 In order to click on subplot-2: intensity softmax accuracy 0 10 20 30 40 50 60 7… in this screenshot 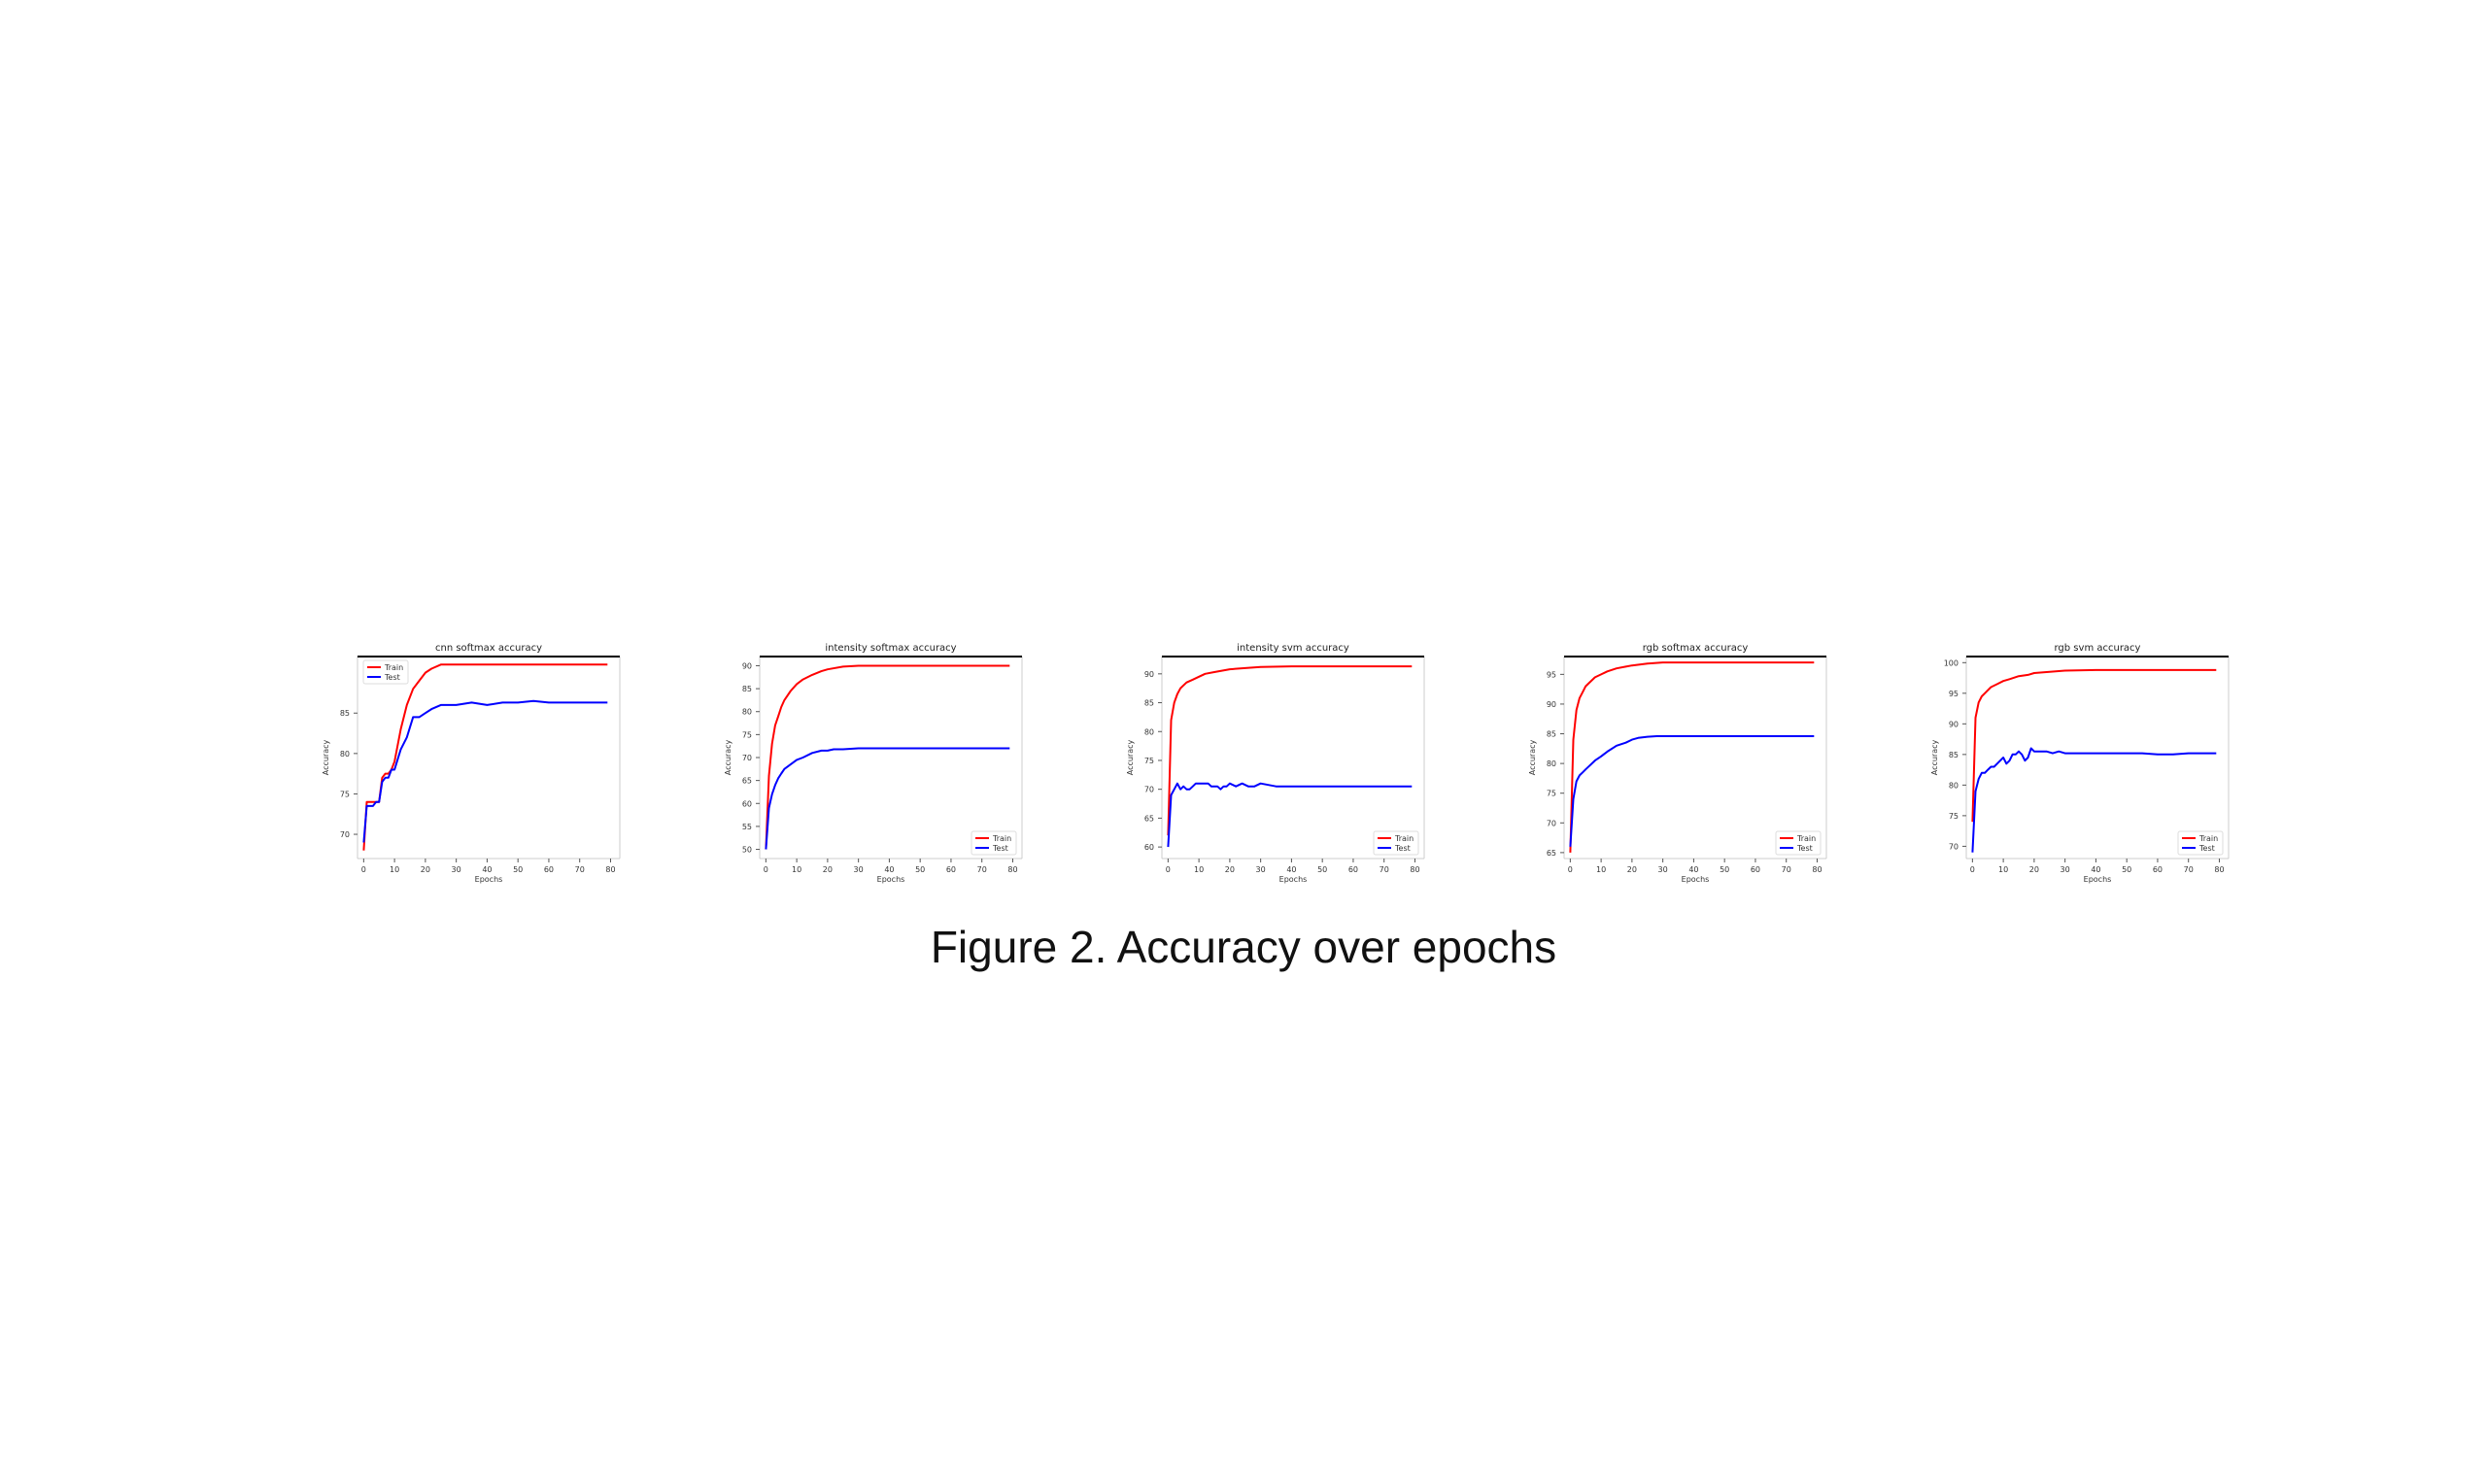, I will do `click(873, 763)`.